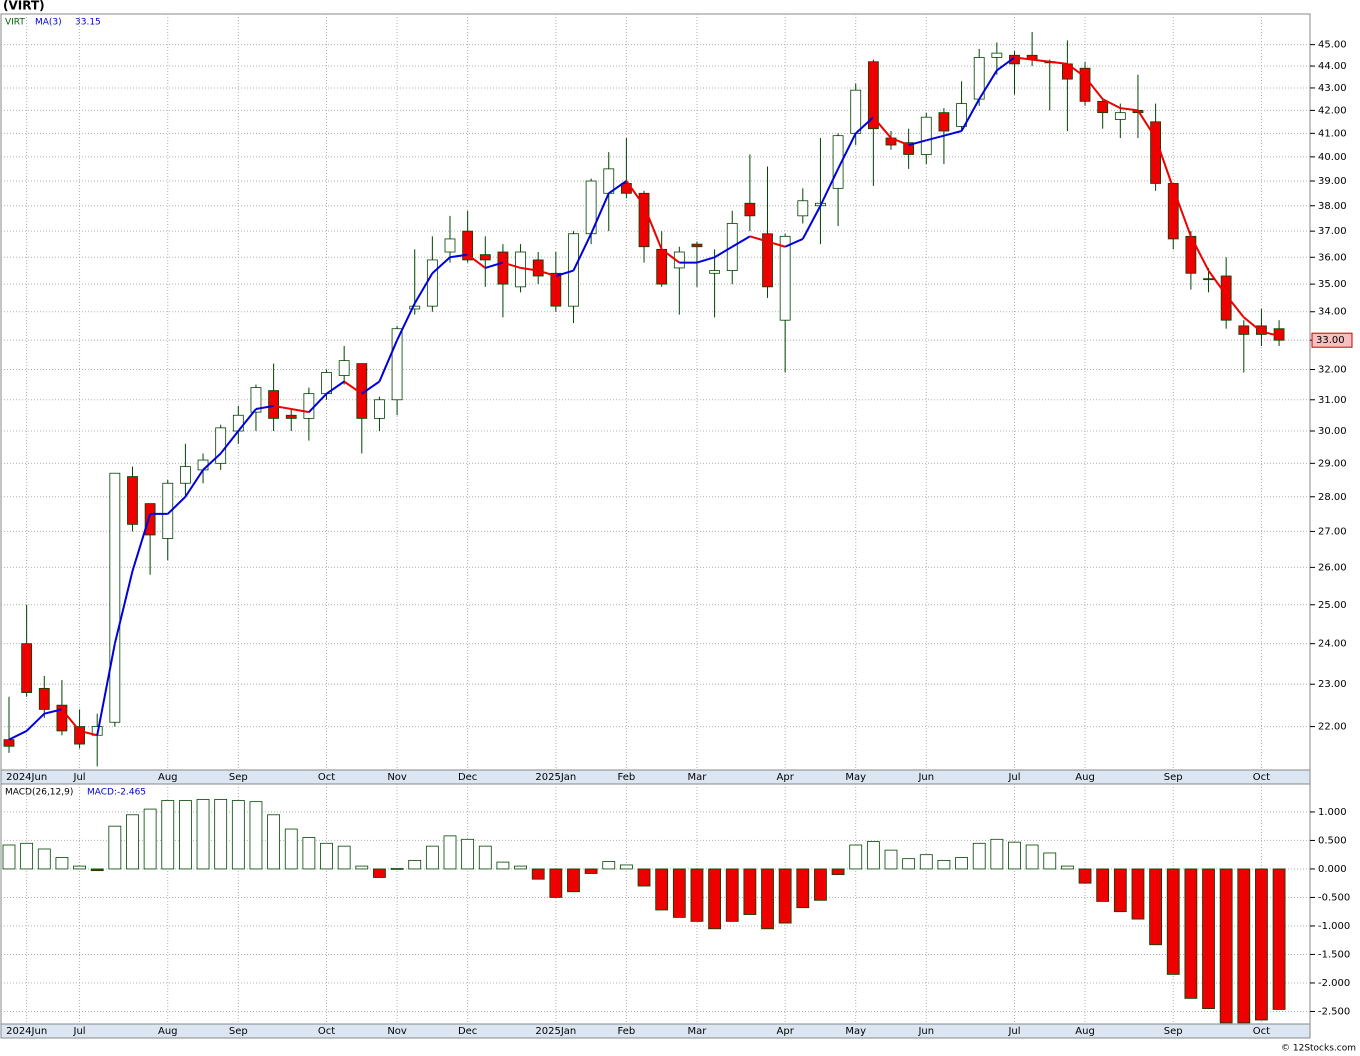  Describe the element at coordinates (1332, 157) in the screenshot. I see `y-tick-label: 40.00` at that location.